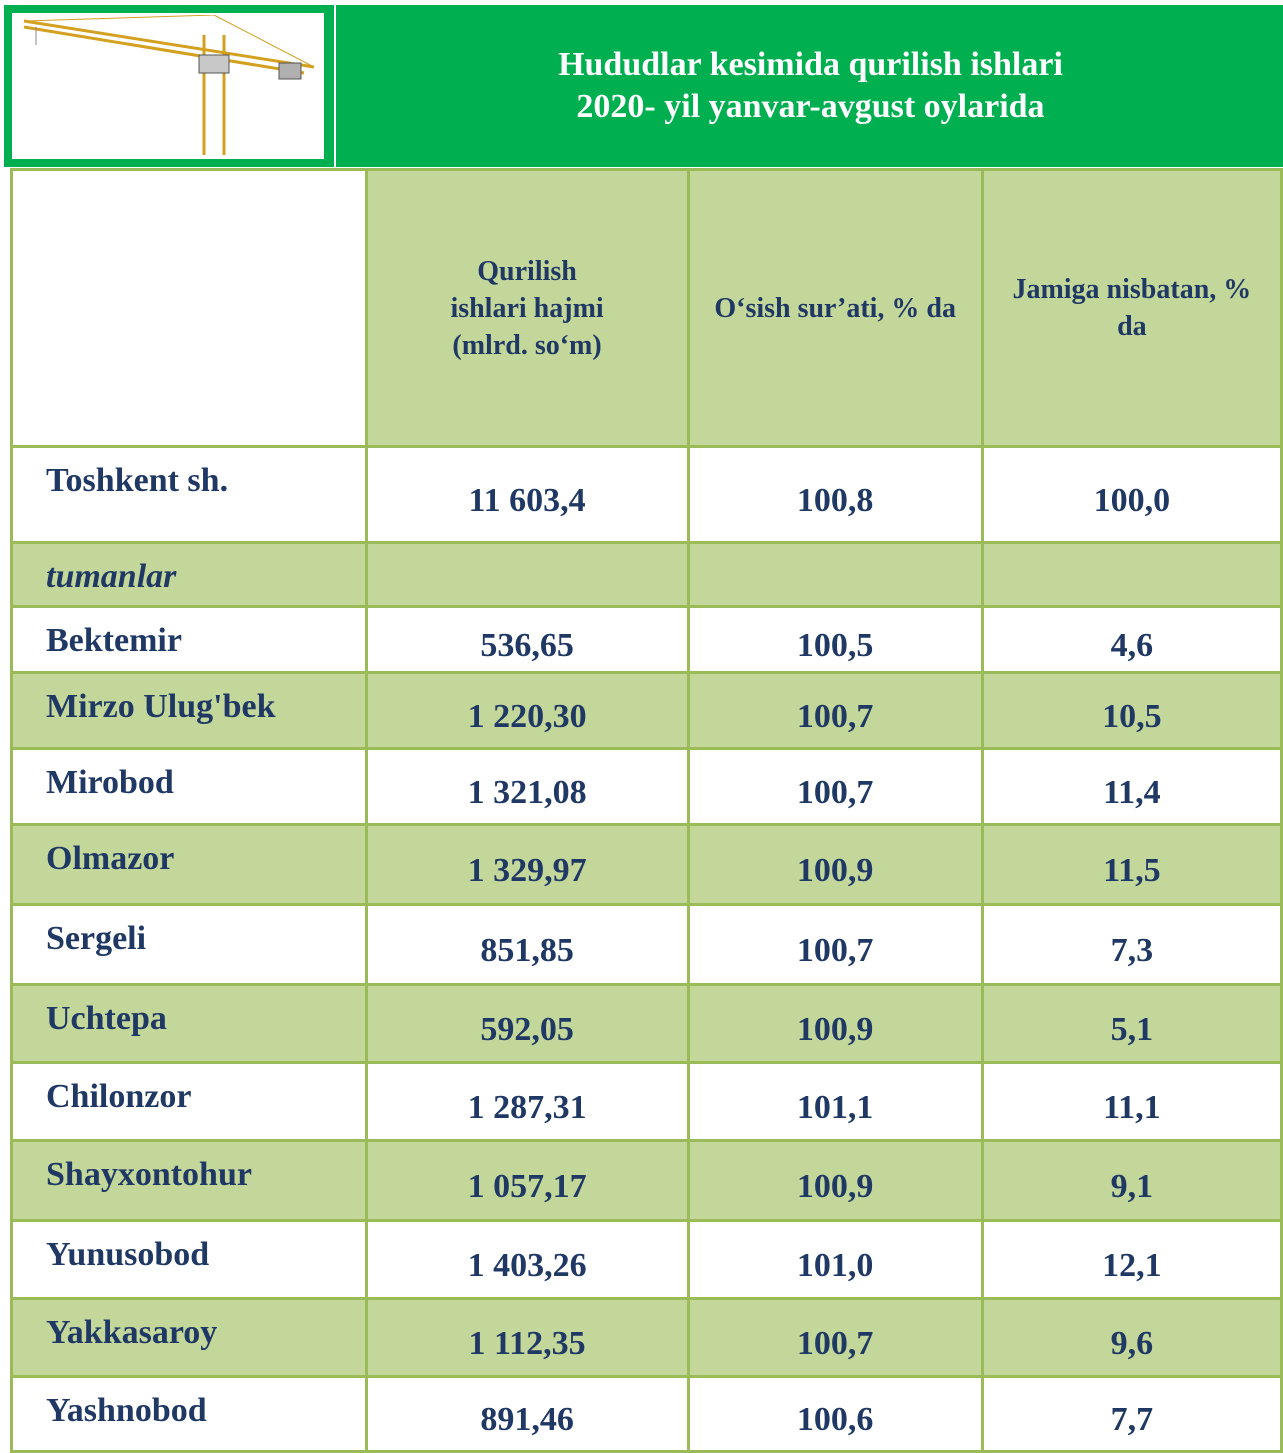  What do you see at coordinates (189, 864) in the screenshot?
I see `row-label: Olmazor` at bounding box center [189, 864].